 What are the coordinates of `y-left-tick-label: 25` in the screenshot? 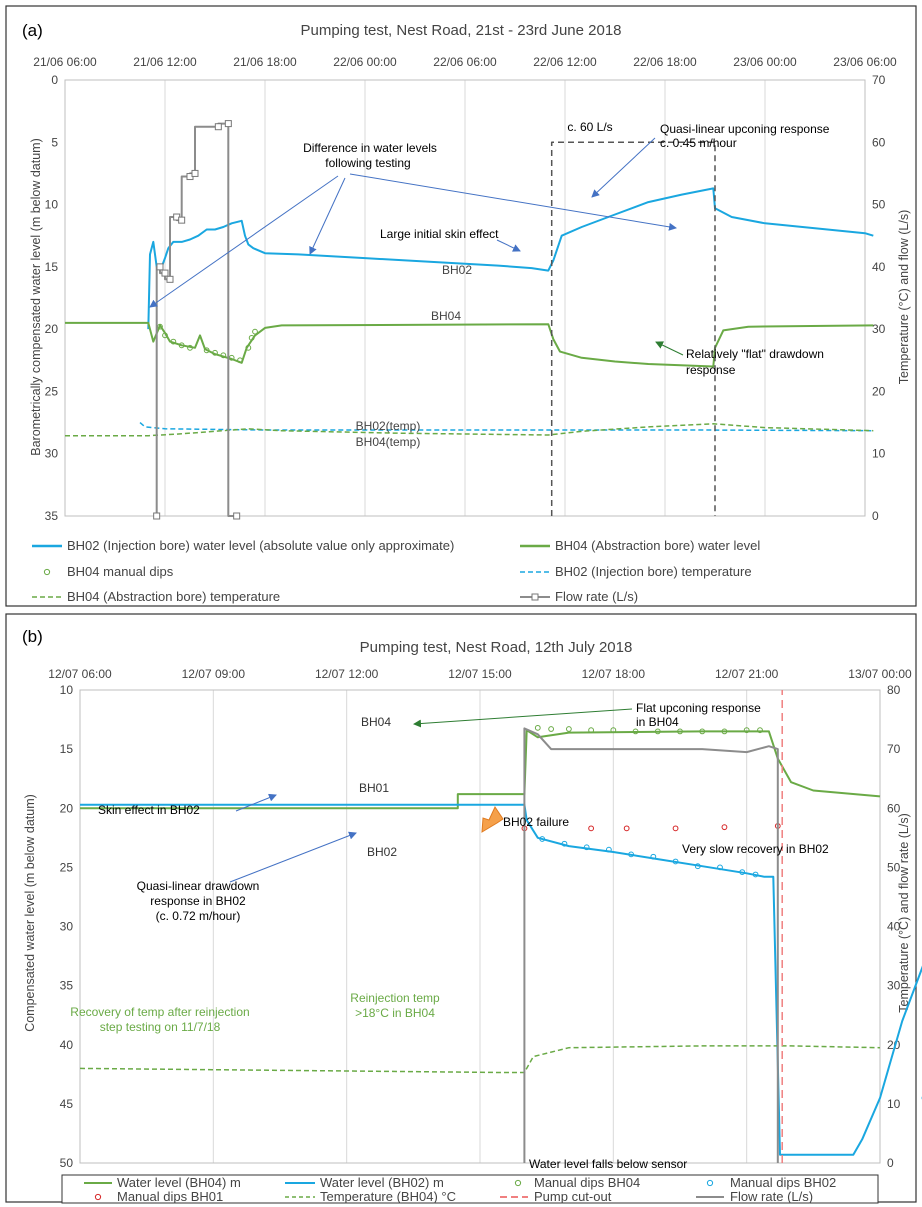 It's located at (67, 867).